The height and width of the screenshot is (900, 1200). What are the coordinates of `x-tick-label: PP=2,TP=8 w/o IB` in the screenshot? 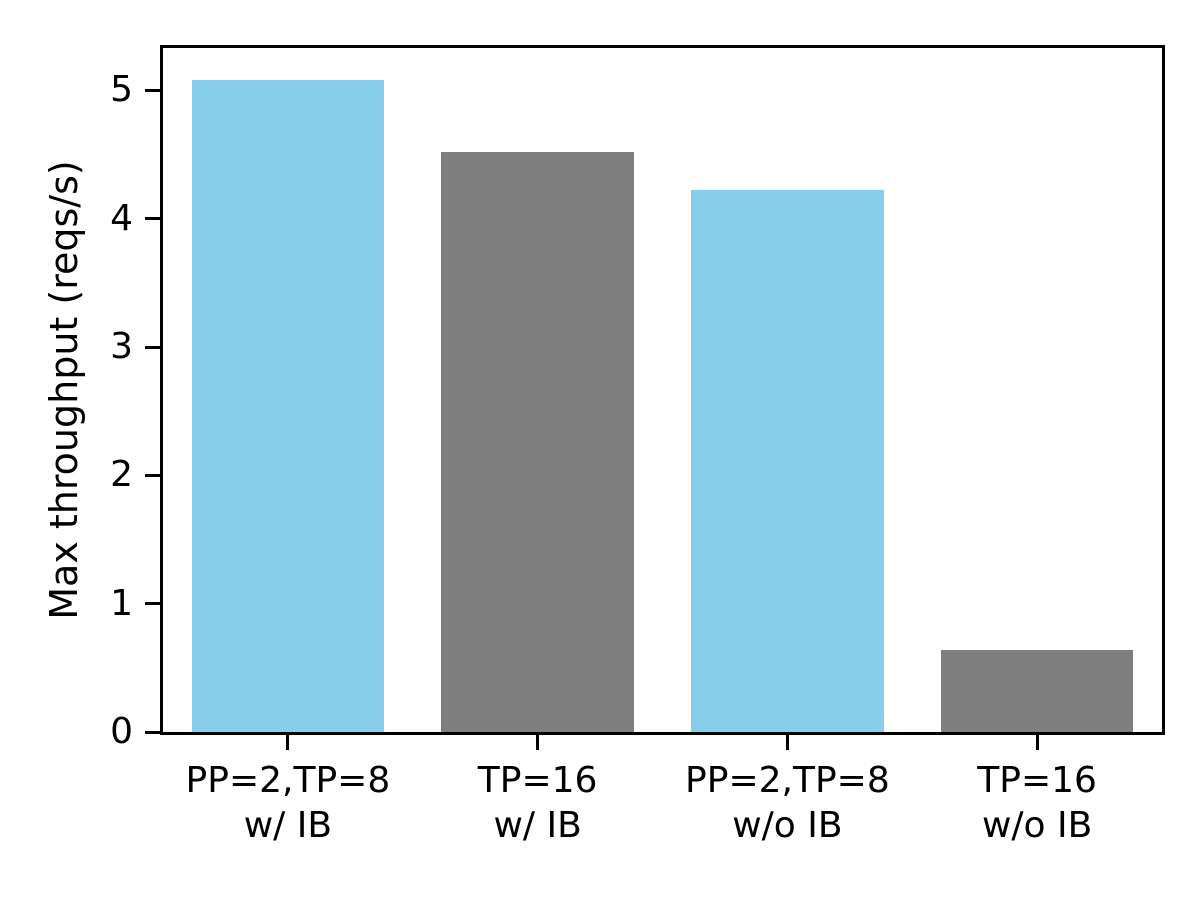 It's located at (787, 803).